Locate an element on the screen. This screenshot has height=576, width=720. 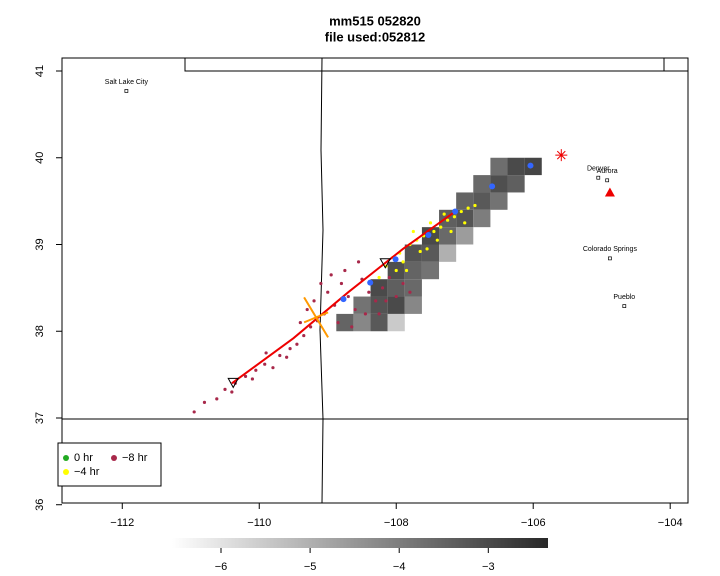
y-tick-label: 36 is located at coordinates (40, 505).